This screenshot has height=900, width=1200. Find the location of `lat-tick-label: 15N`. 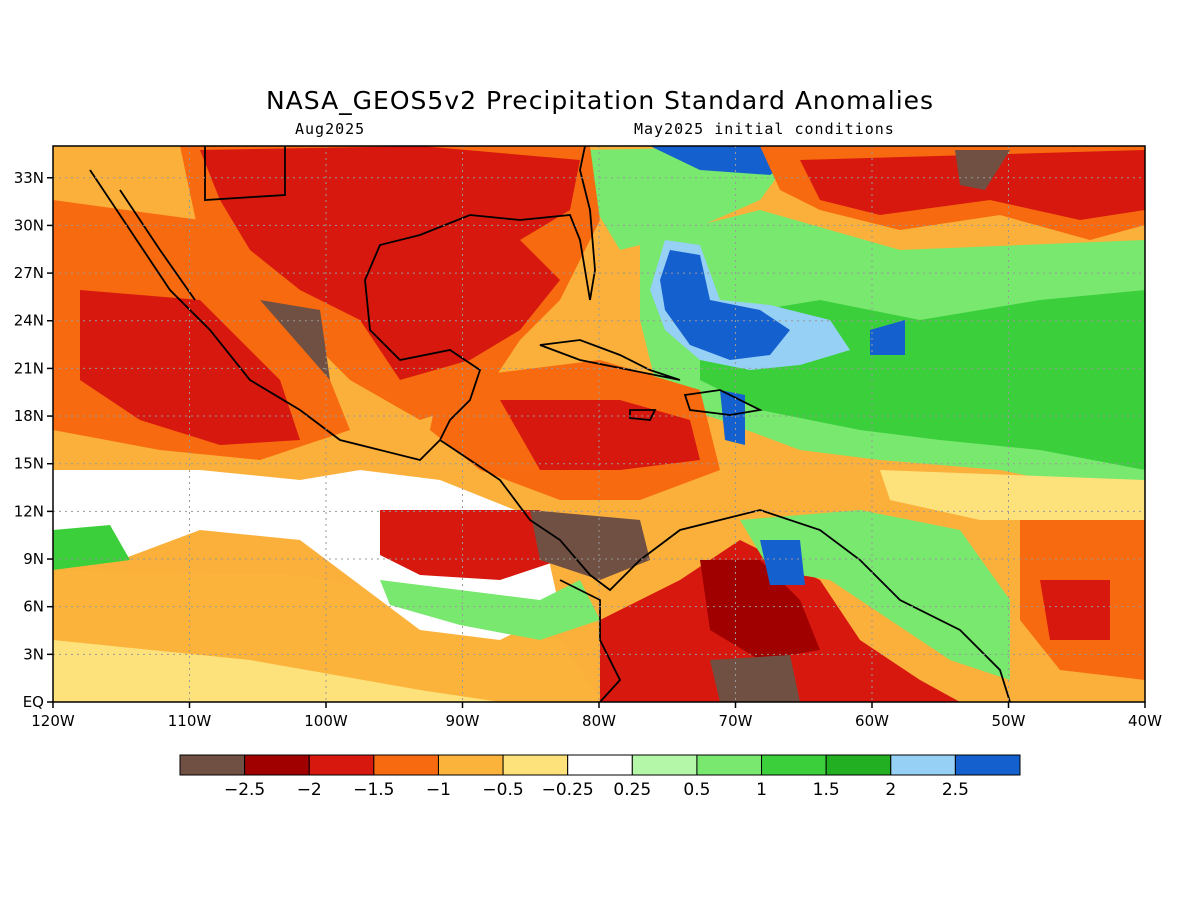

lat-tick-label: 15N is located at coordinates (29, 464).